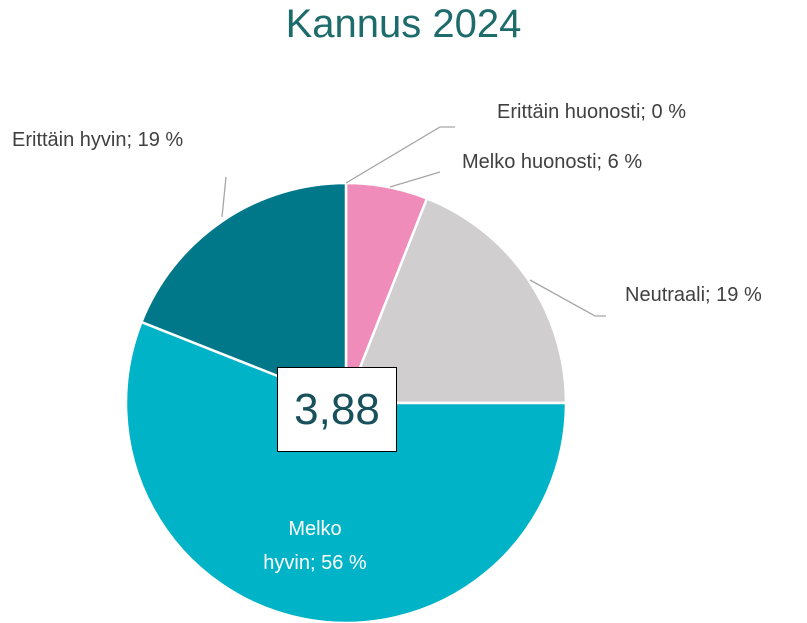 This screenshot has height=623, width=807. What do you see at coordinates (403, 24) in the screenshot?
I see `chart-title: Kannus 2024` at bounding box center [403, 24].